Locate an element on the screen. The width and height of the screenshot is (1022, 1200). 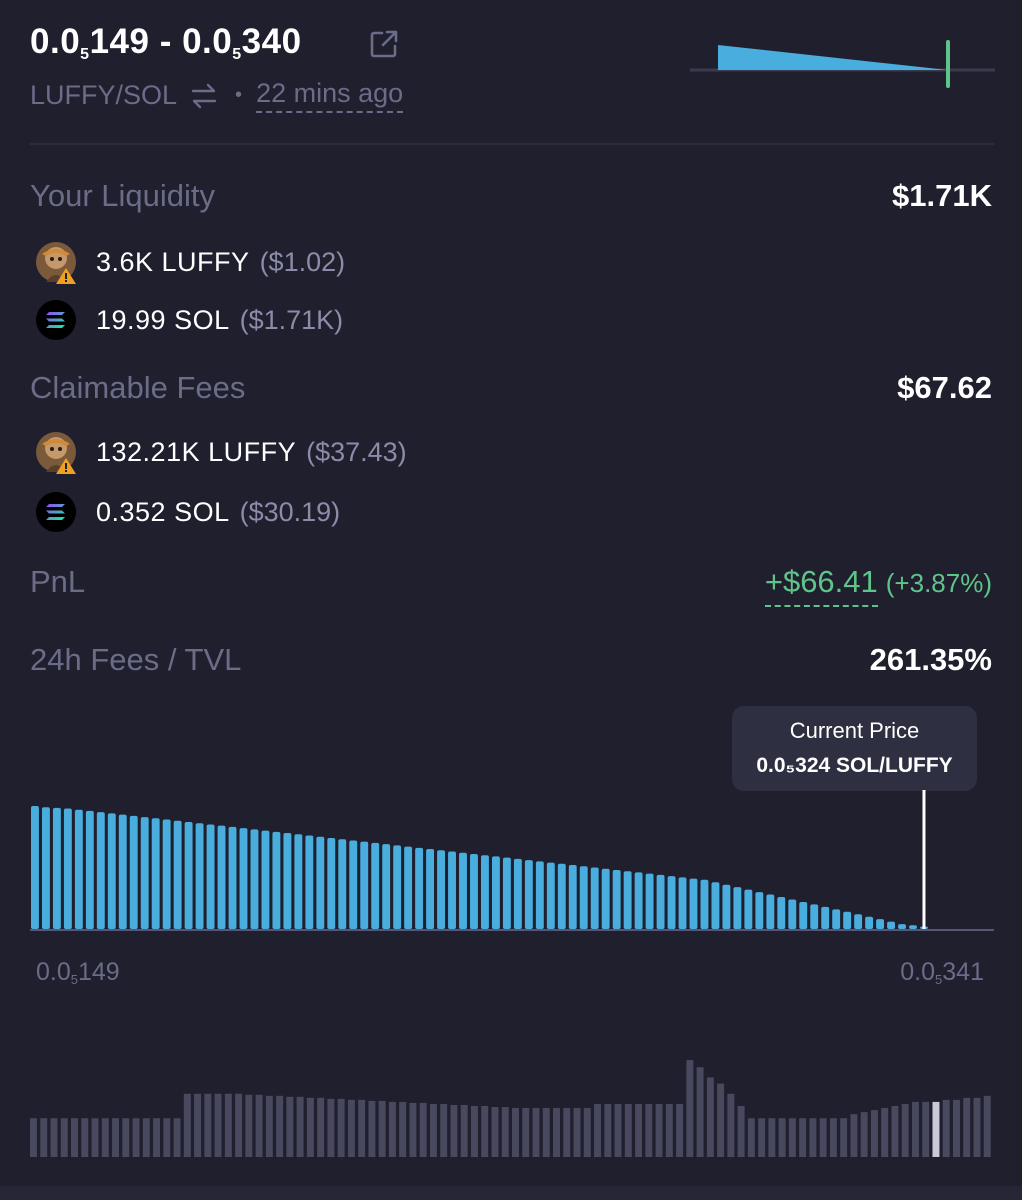
pnl-value: +$66.41 (+3.87%) is located at coordinates (878, 585).